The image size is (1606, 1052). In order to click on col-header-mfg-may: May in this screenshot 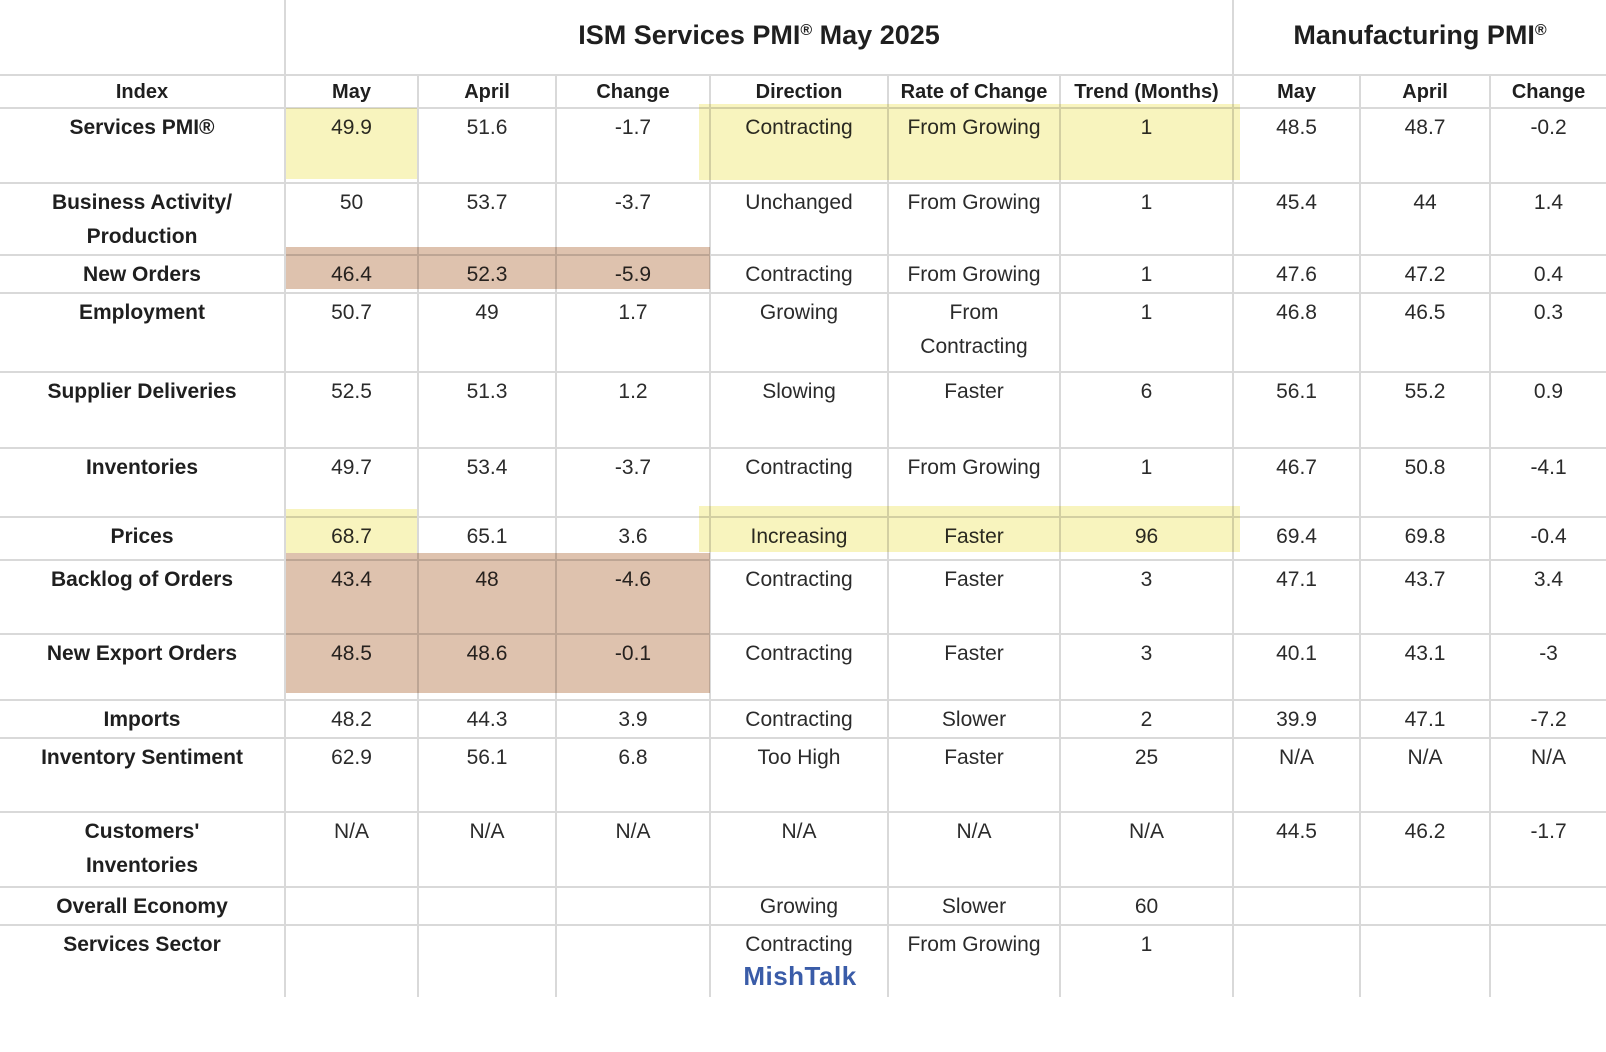, I will do `click(1297, 91)`.